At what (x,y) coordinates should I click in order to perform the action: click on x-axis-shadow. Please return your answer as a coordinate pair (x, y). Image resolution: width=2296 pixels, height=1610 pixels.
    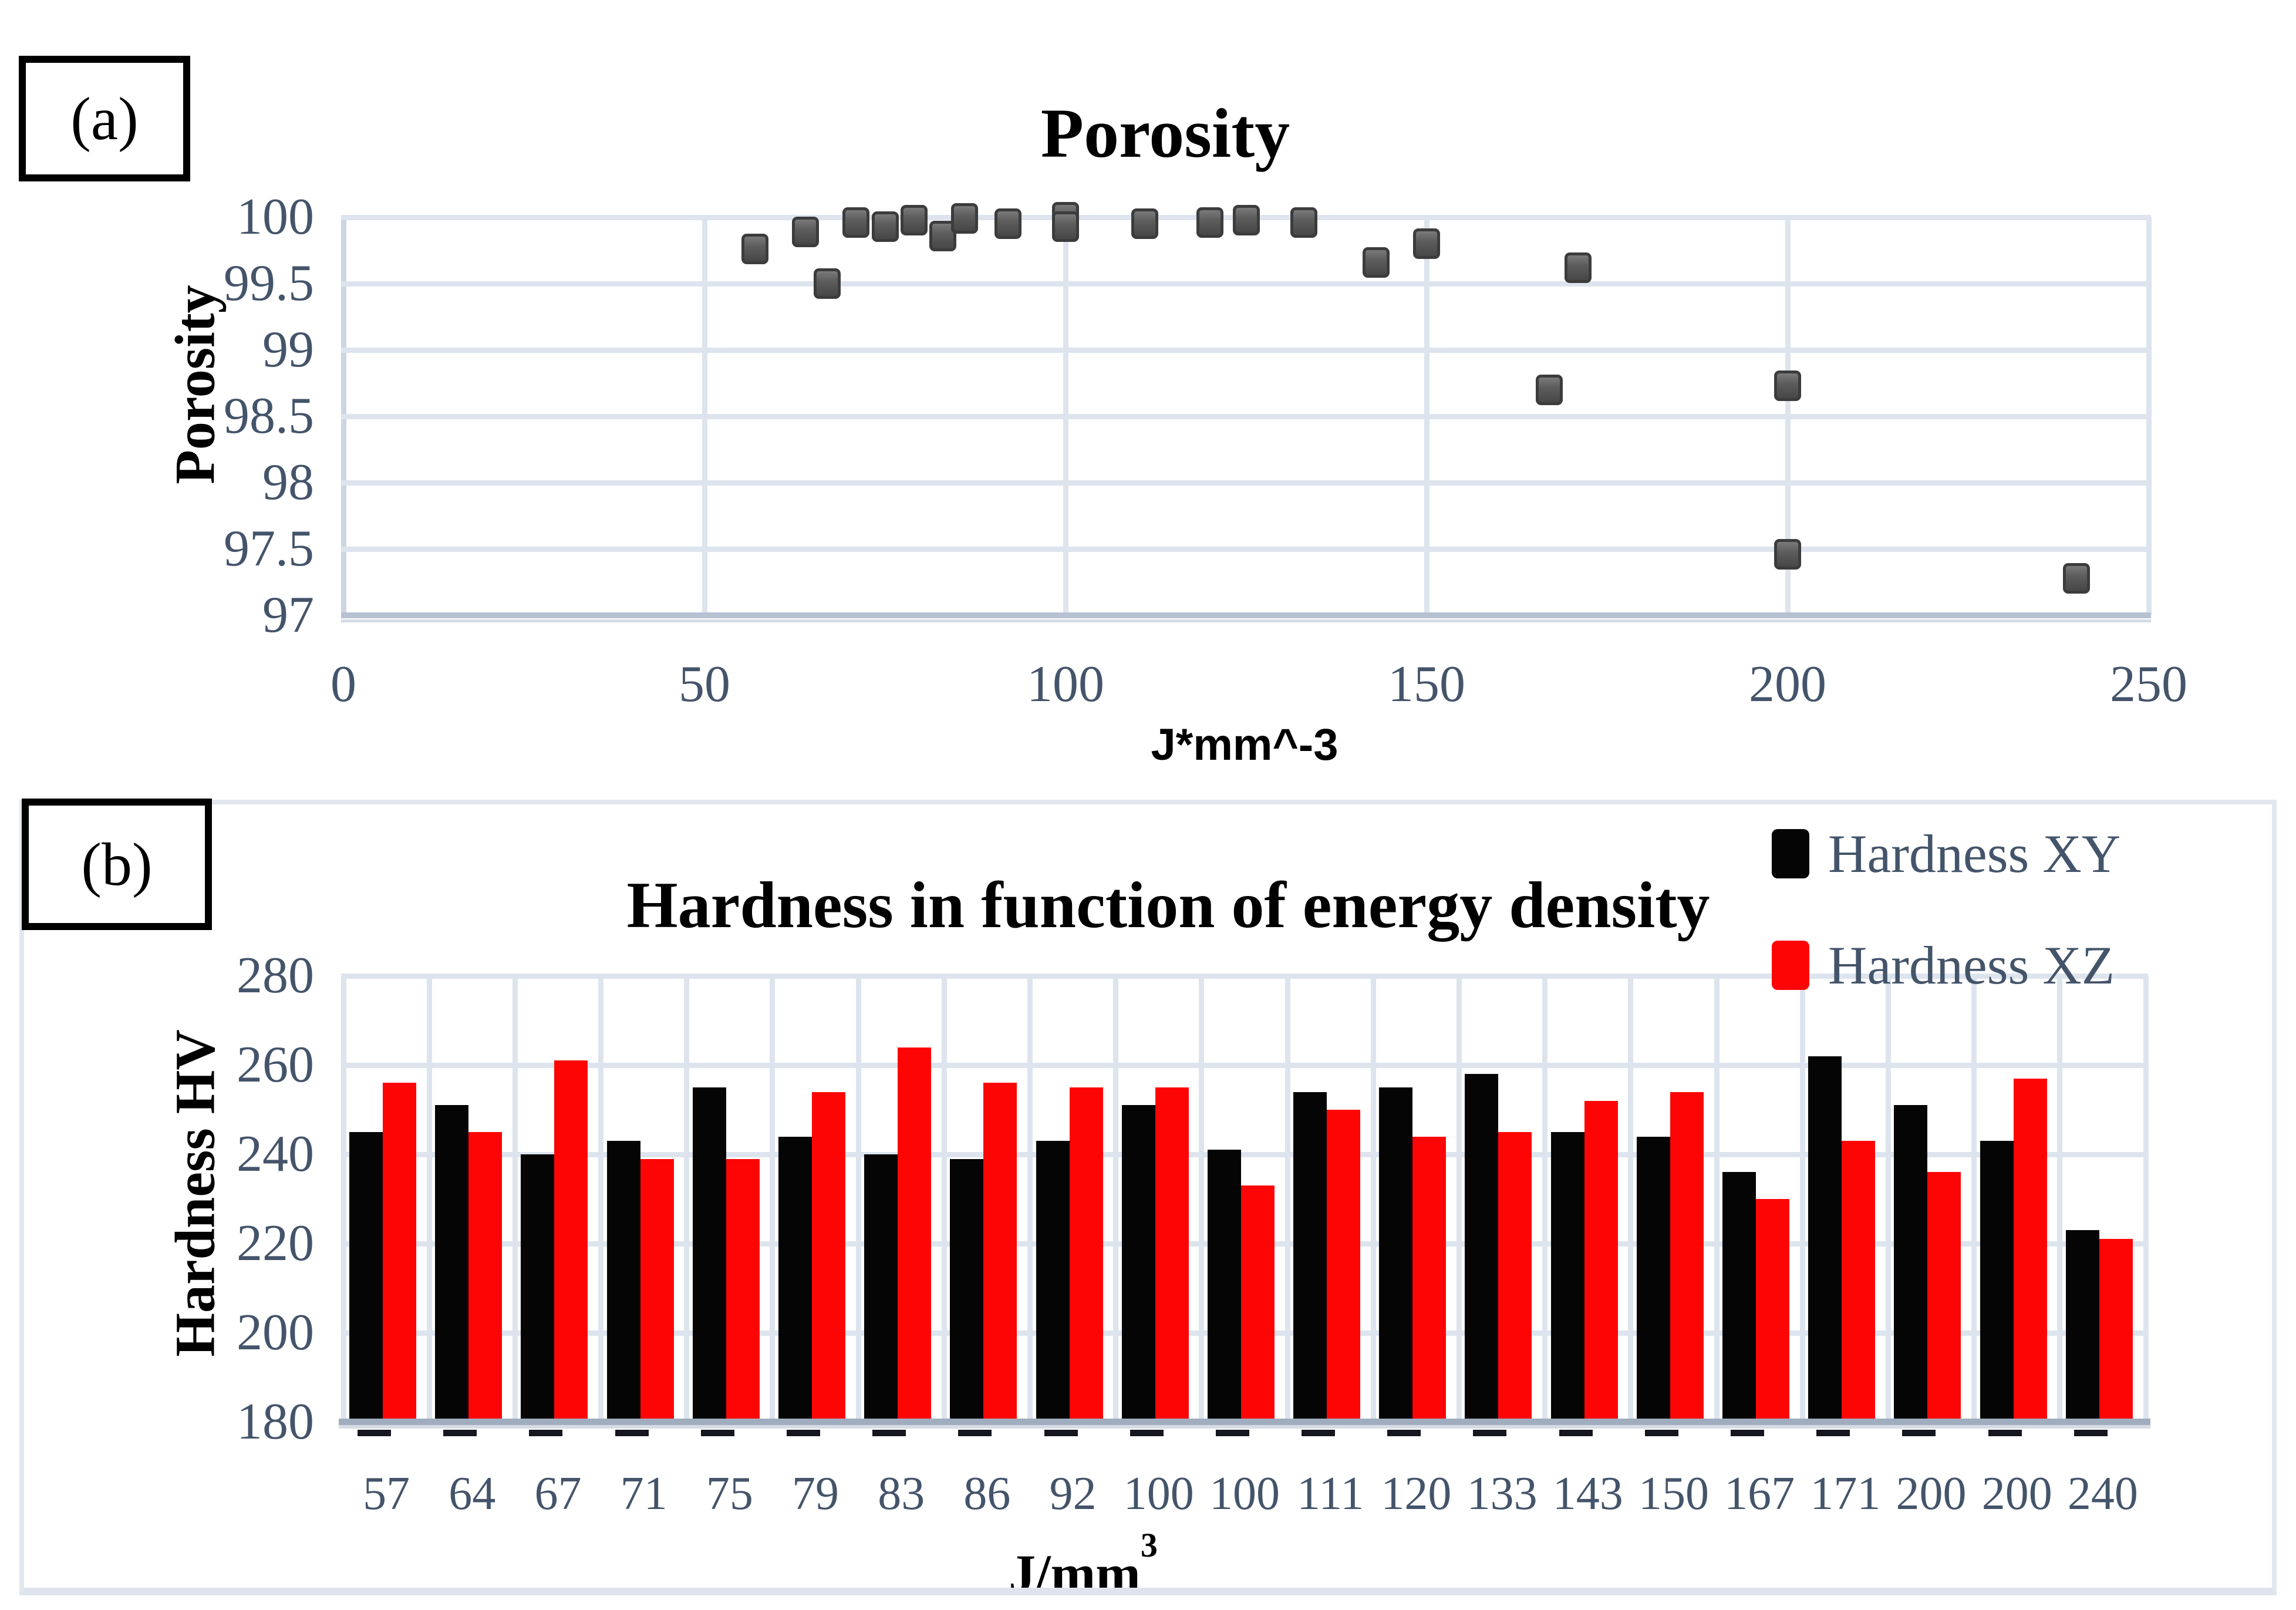
    Looking at the image, I should click on (1244, 1427).